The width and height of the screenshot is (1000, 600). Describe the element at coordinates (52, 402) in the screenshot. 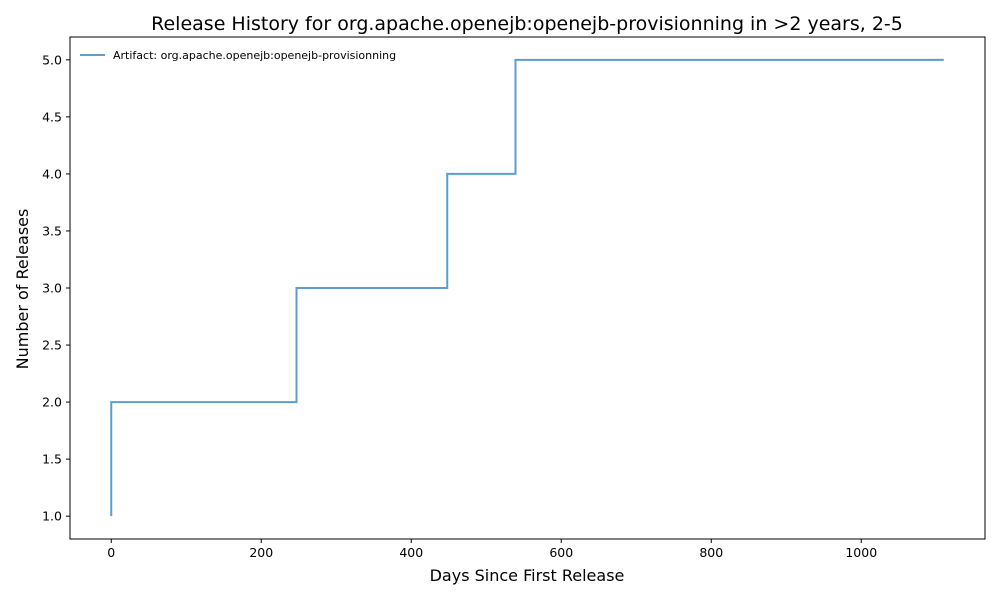

I see `y-tick-label: 2.0` at that location.